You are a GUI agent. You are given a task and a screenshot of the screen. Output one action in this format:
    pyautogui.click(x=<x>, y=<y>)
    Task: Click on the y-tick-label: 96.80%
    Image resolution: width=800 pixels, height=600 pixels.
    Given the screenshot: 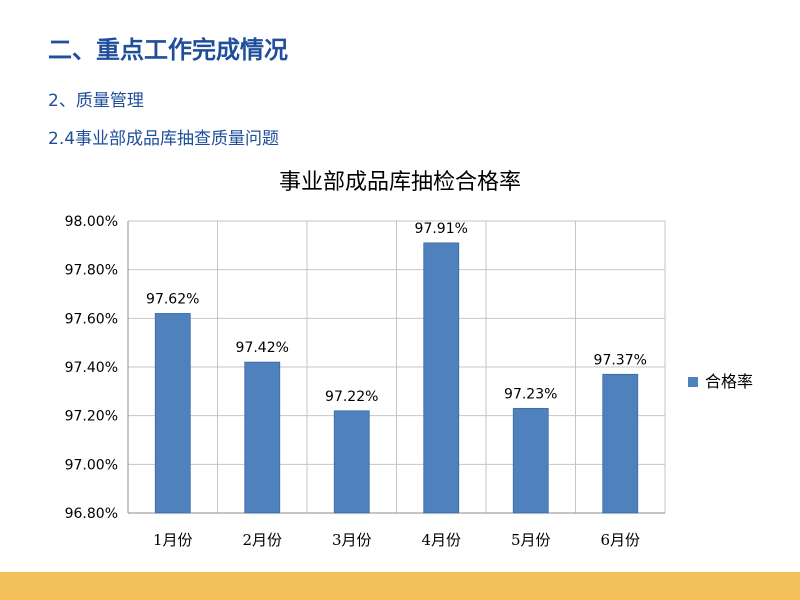 What is the action you would take?
    pyautogui.click(x=91, y=514)
    